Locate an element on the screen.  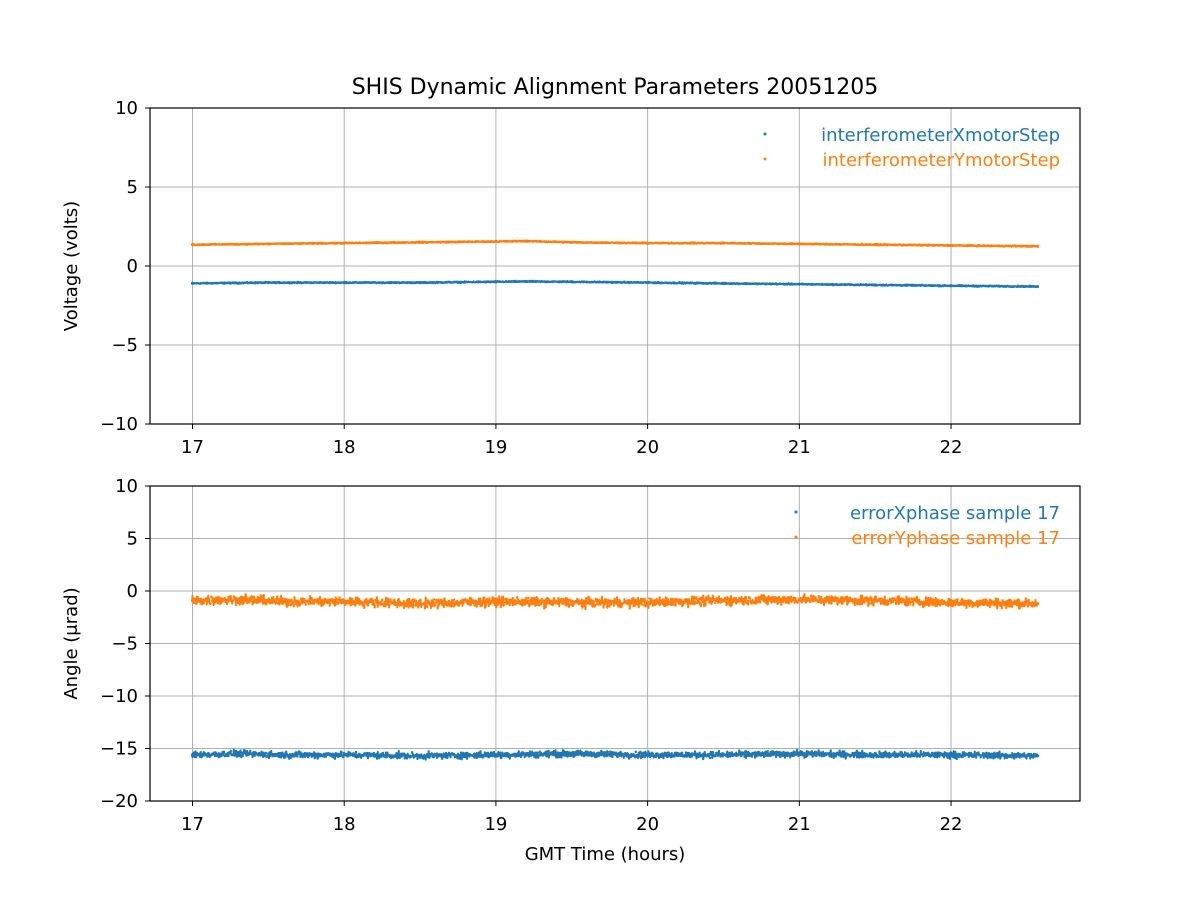
series-points is located at coordinates (615, 602).